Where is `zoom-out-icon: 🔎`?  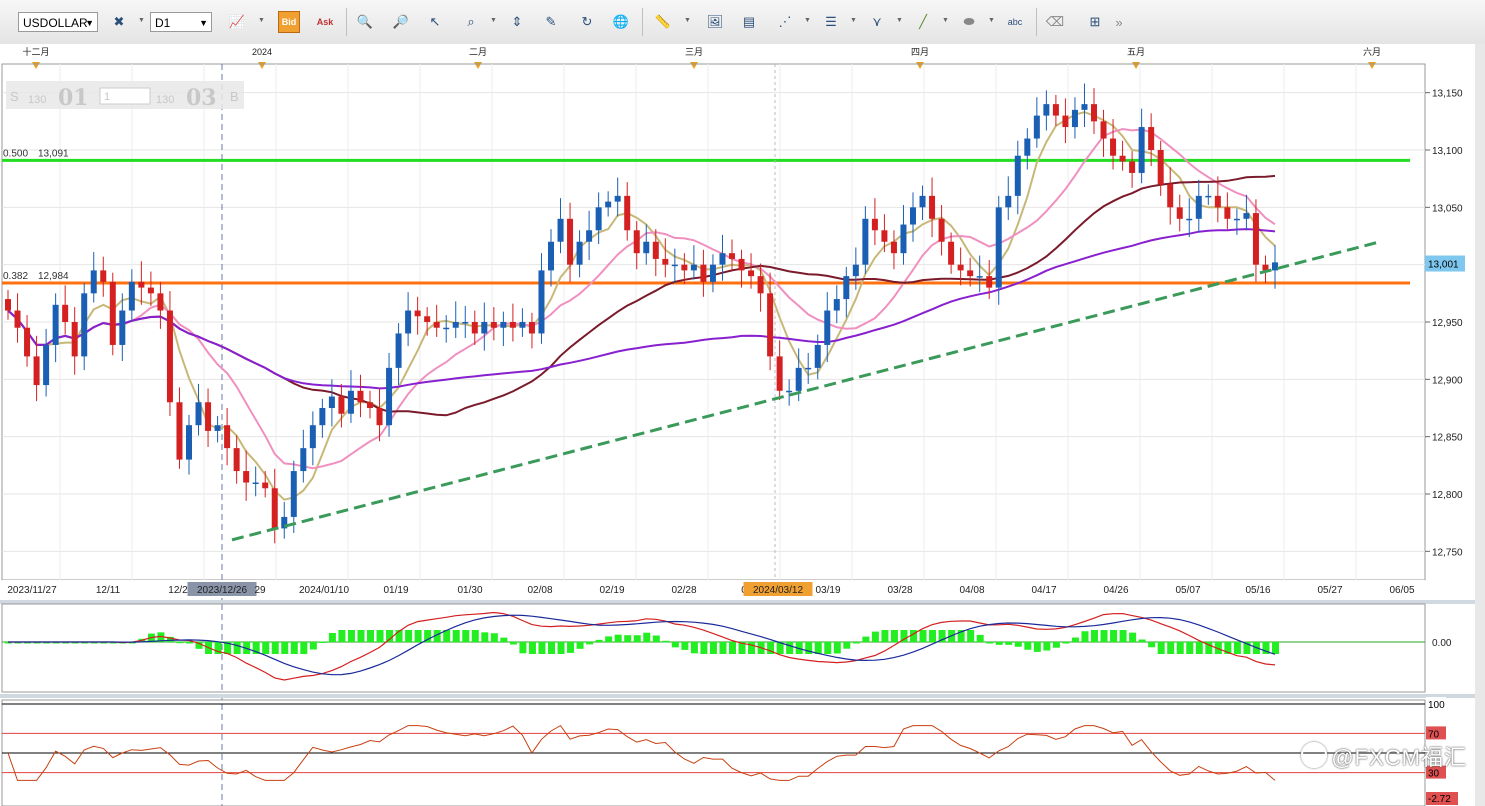 zoom-out-icon: 🔎 is located at coordinates (401, 21).